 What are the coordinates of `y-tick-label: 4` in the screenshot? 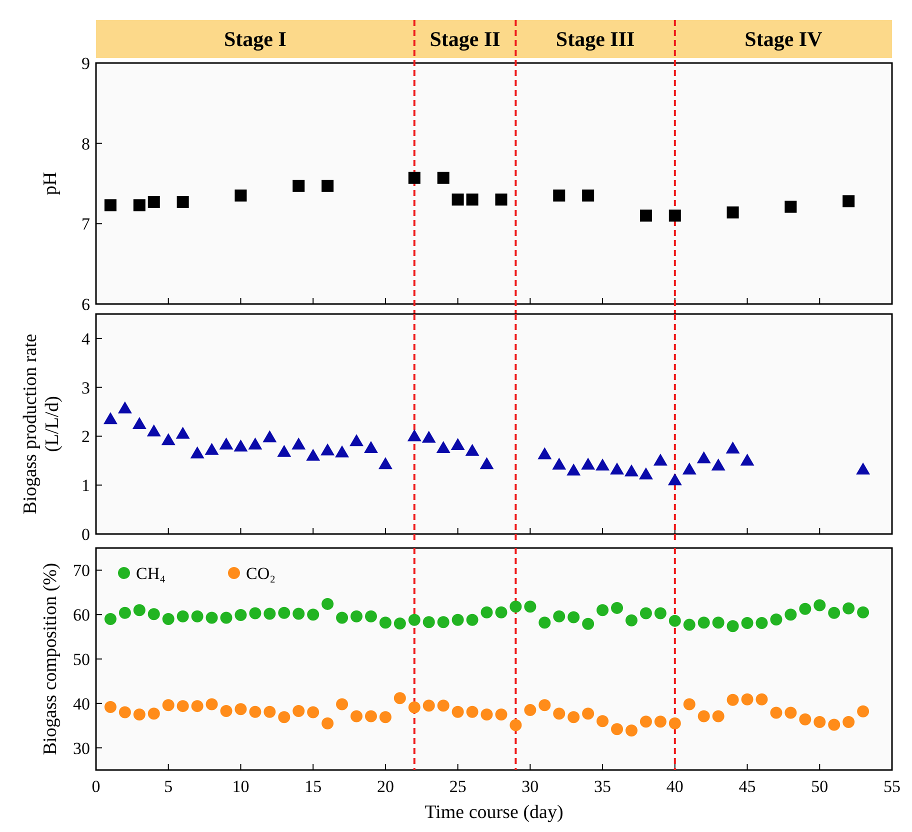 It's located at (86, 338).